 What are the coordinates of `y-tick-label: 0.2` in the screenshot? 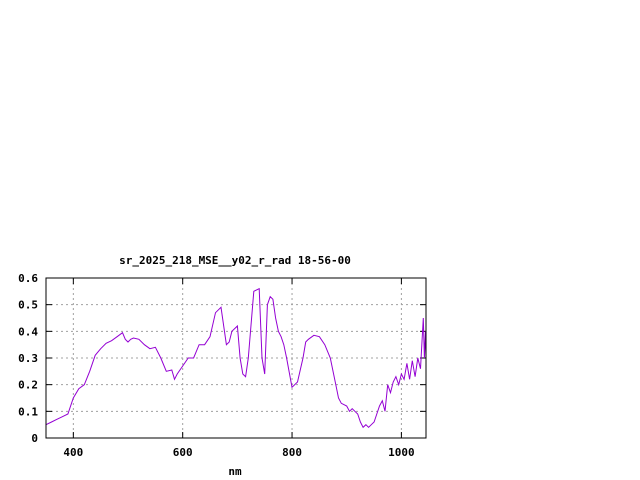 It's located at (28, 385).